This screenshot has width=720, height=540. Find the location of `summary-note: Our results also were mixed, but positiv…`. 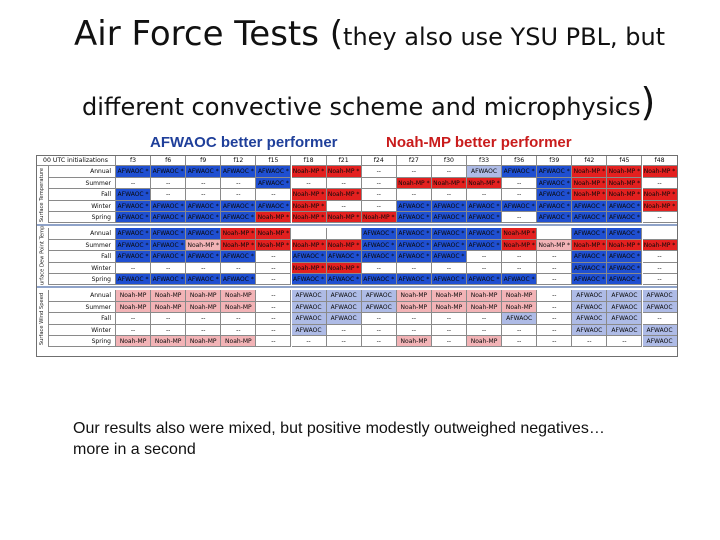

summary-note: Our results also were mixed, but positiv… is located at coordinates (339, 439).